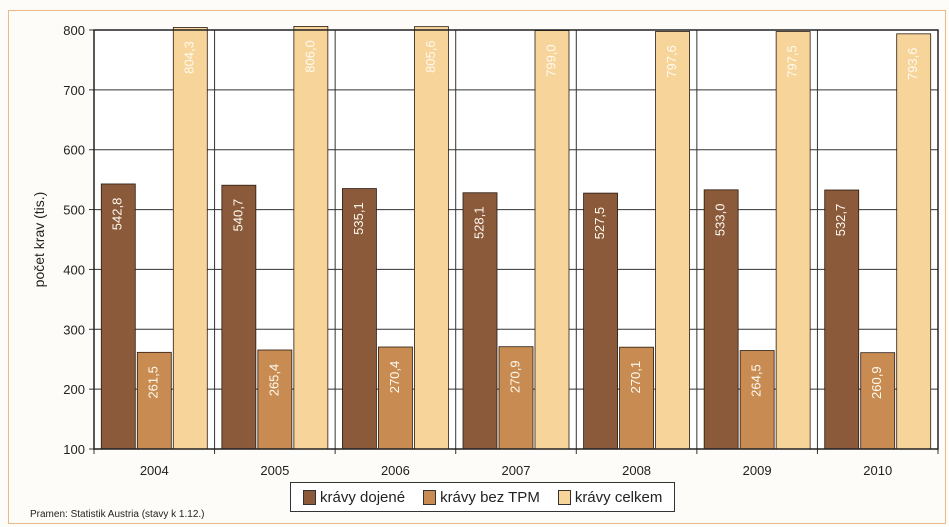 This screenshot has width=949, height=527. What do you see at coordinates (394, 377) in the screenshot?
I see `data-label-2-2006: 270,4` at bounding box center [394, 377].